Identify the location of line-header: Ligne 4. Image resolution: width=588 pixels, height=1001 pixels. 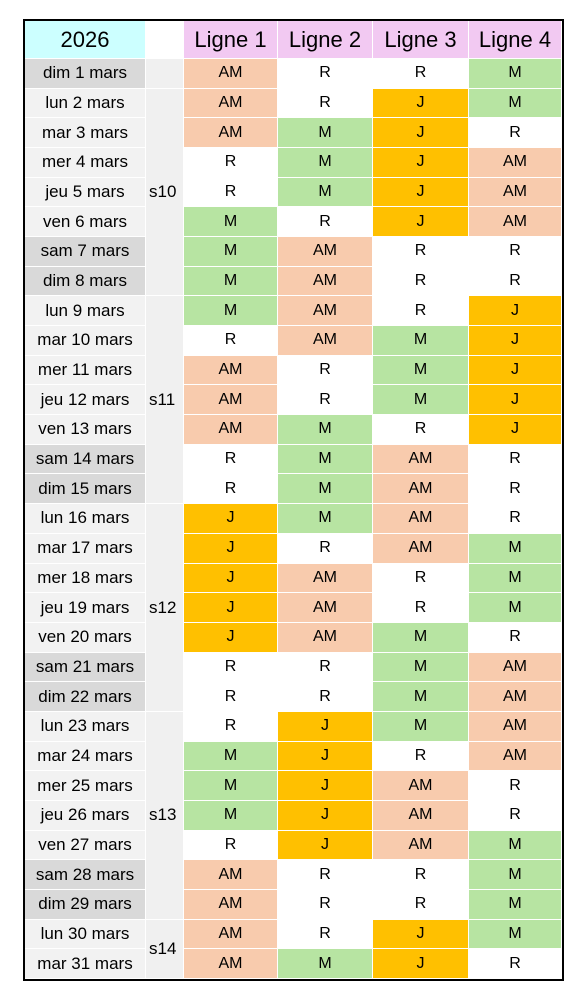
(515, 40).